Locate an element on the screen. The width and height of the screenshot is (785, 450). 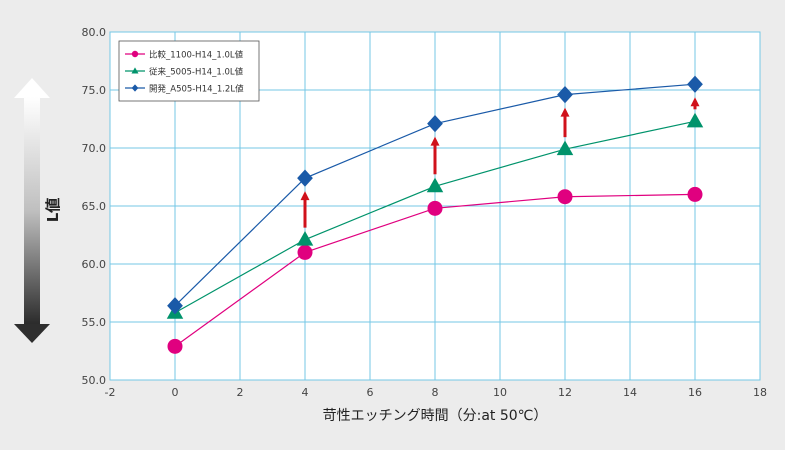
legend-label: 比較_1100-H14_1.0L値 is located at coordinates (196, 55).